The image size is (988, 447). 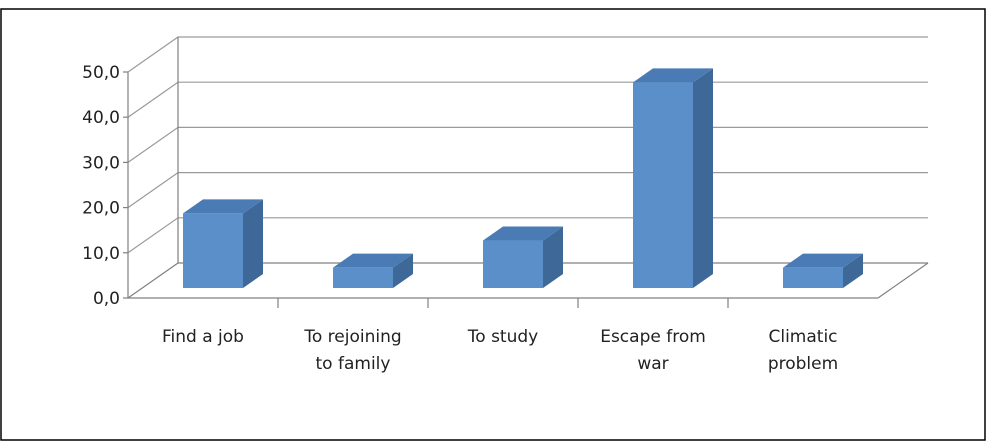 What do you see at coordinates (101, 209) in the screenshot?
I see `y-tick-label: 20,0` at bounding box center [101, 209].